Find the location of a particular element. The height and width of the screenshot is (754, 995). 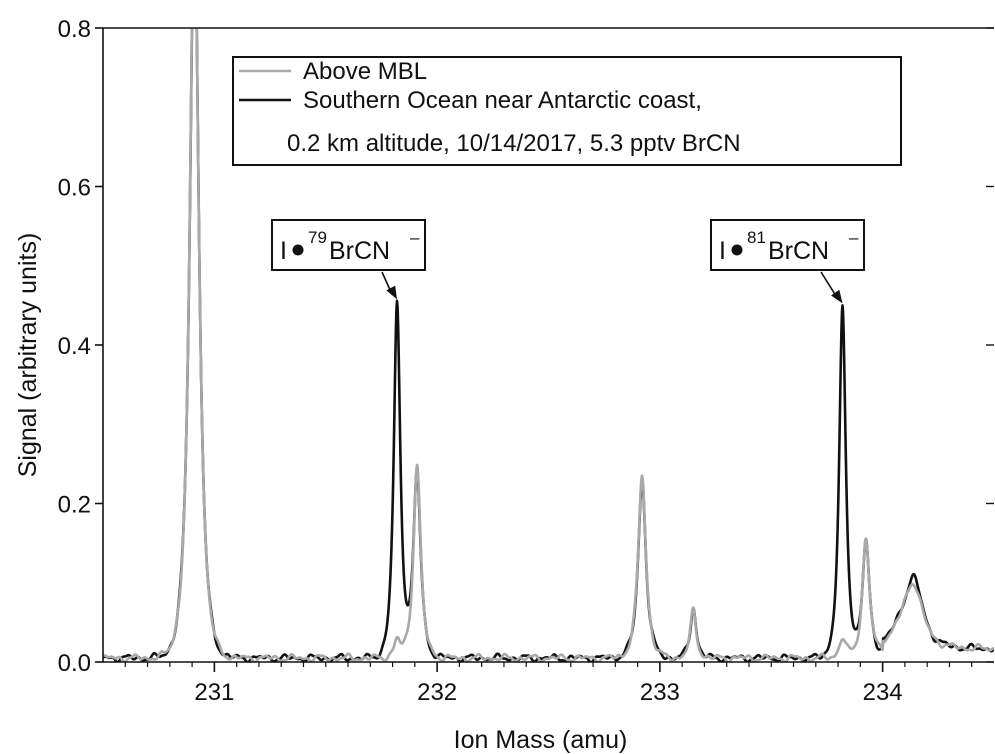

annotation-isotope: 81 is located at coordinates (756, 237).